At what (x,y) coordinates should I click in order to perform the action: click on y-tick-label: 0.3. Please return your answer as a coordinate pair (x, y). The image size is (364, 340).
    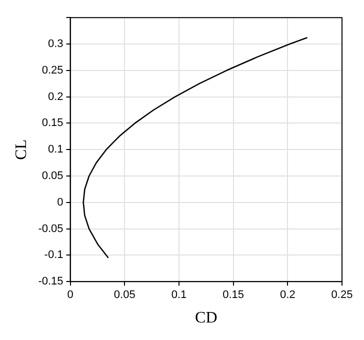
    Looking at the image, I should click on (56, 44).